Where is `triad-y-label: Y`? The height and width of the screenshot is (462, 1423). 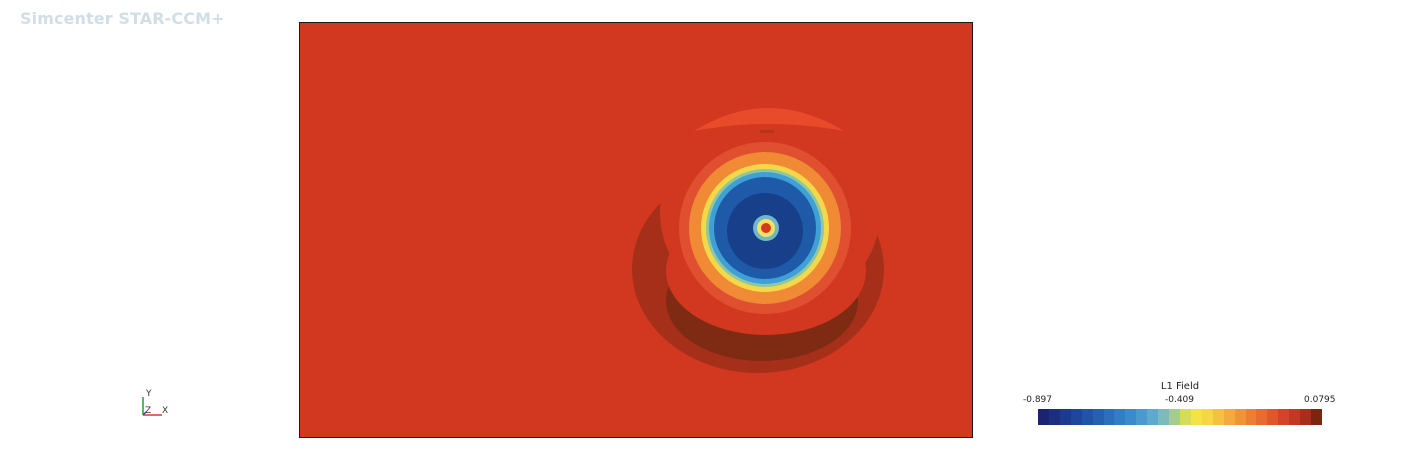 triad-y-label: Y is located at coordinates (149, 394).